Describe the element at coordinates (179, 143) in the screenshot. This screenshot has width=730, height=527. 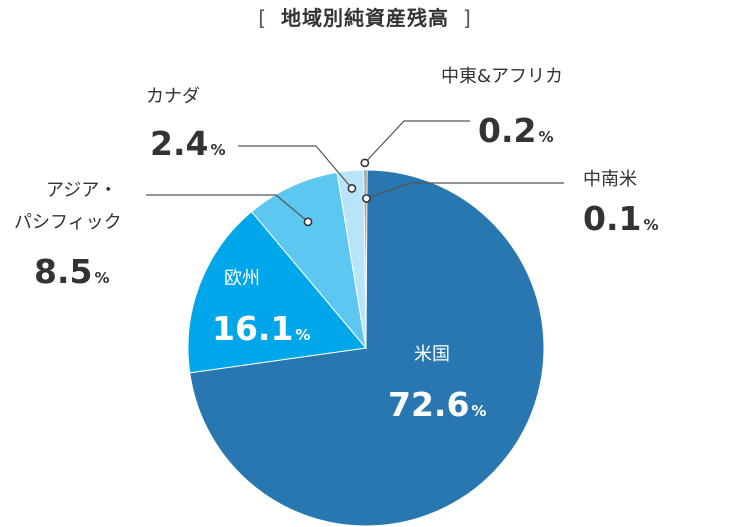
I see `value-number: 2.4` at that location.